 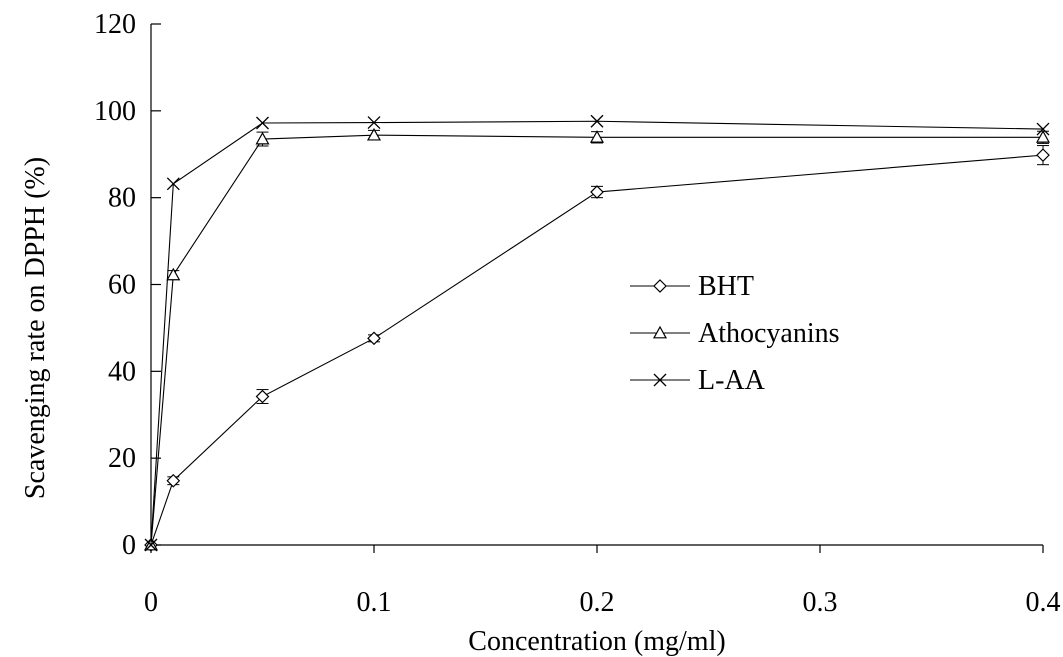 I want to click on x-axis-title: Concentration (mg/ml), so click(x=596, y=641).